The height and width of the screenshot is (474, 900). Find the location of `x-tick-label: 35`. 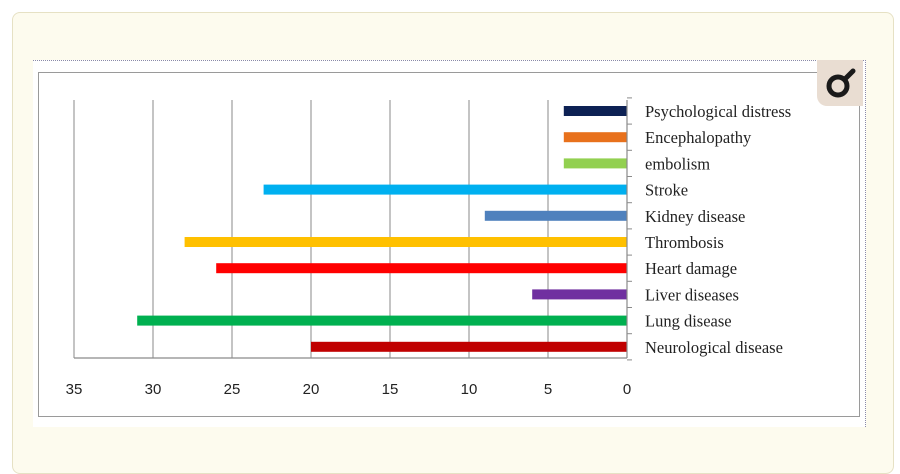

x-tick-label: 35 is located at coordinates (74, 389).